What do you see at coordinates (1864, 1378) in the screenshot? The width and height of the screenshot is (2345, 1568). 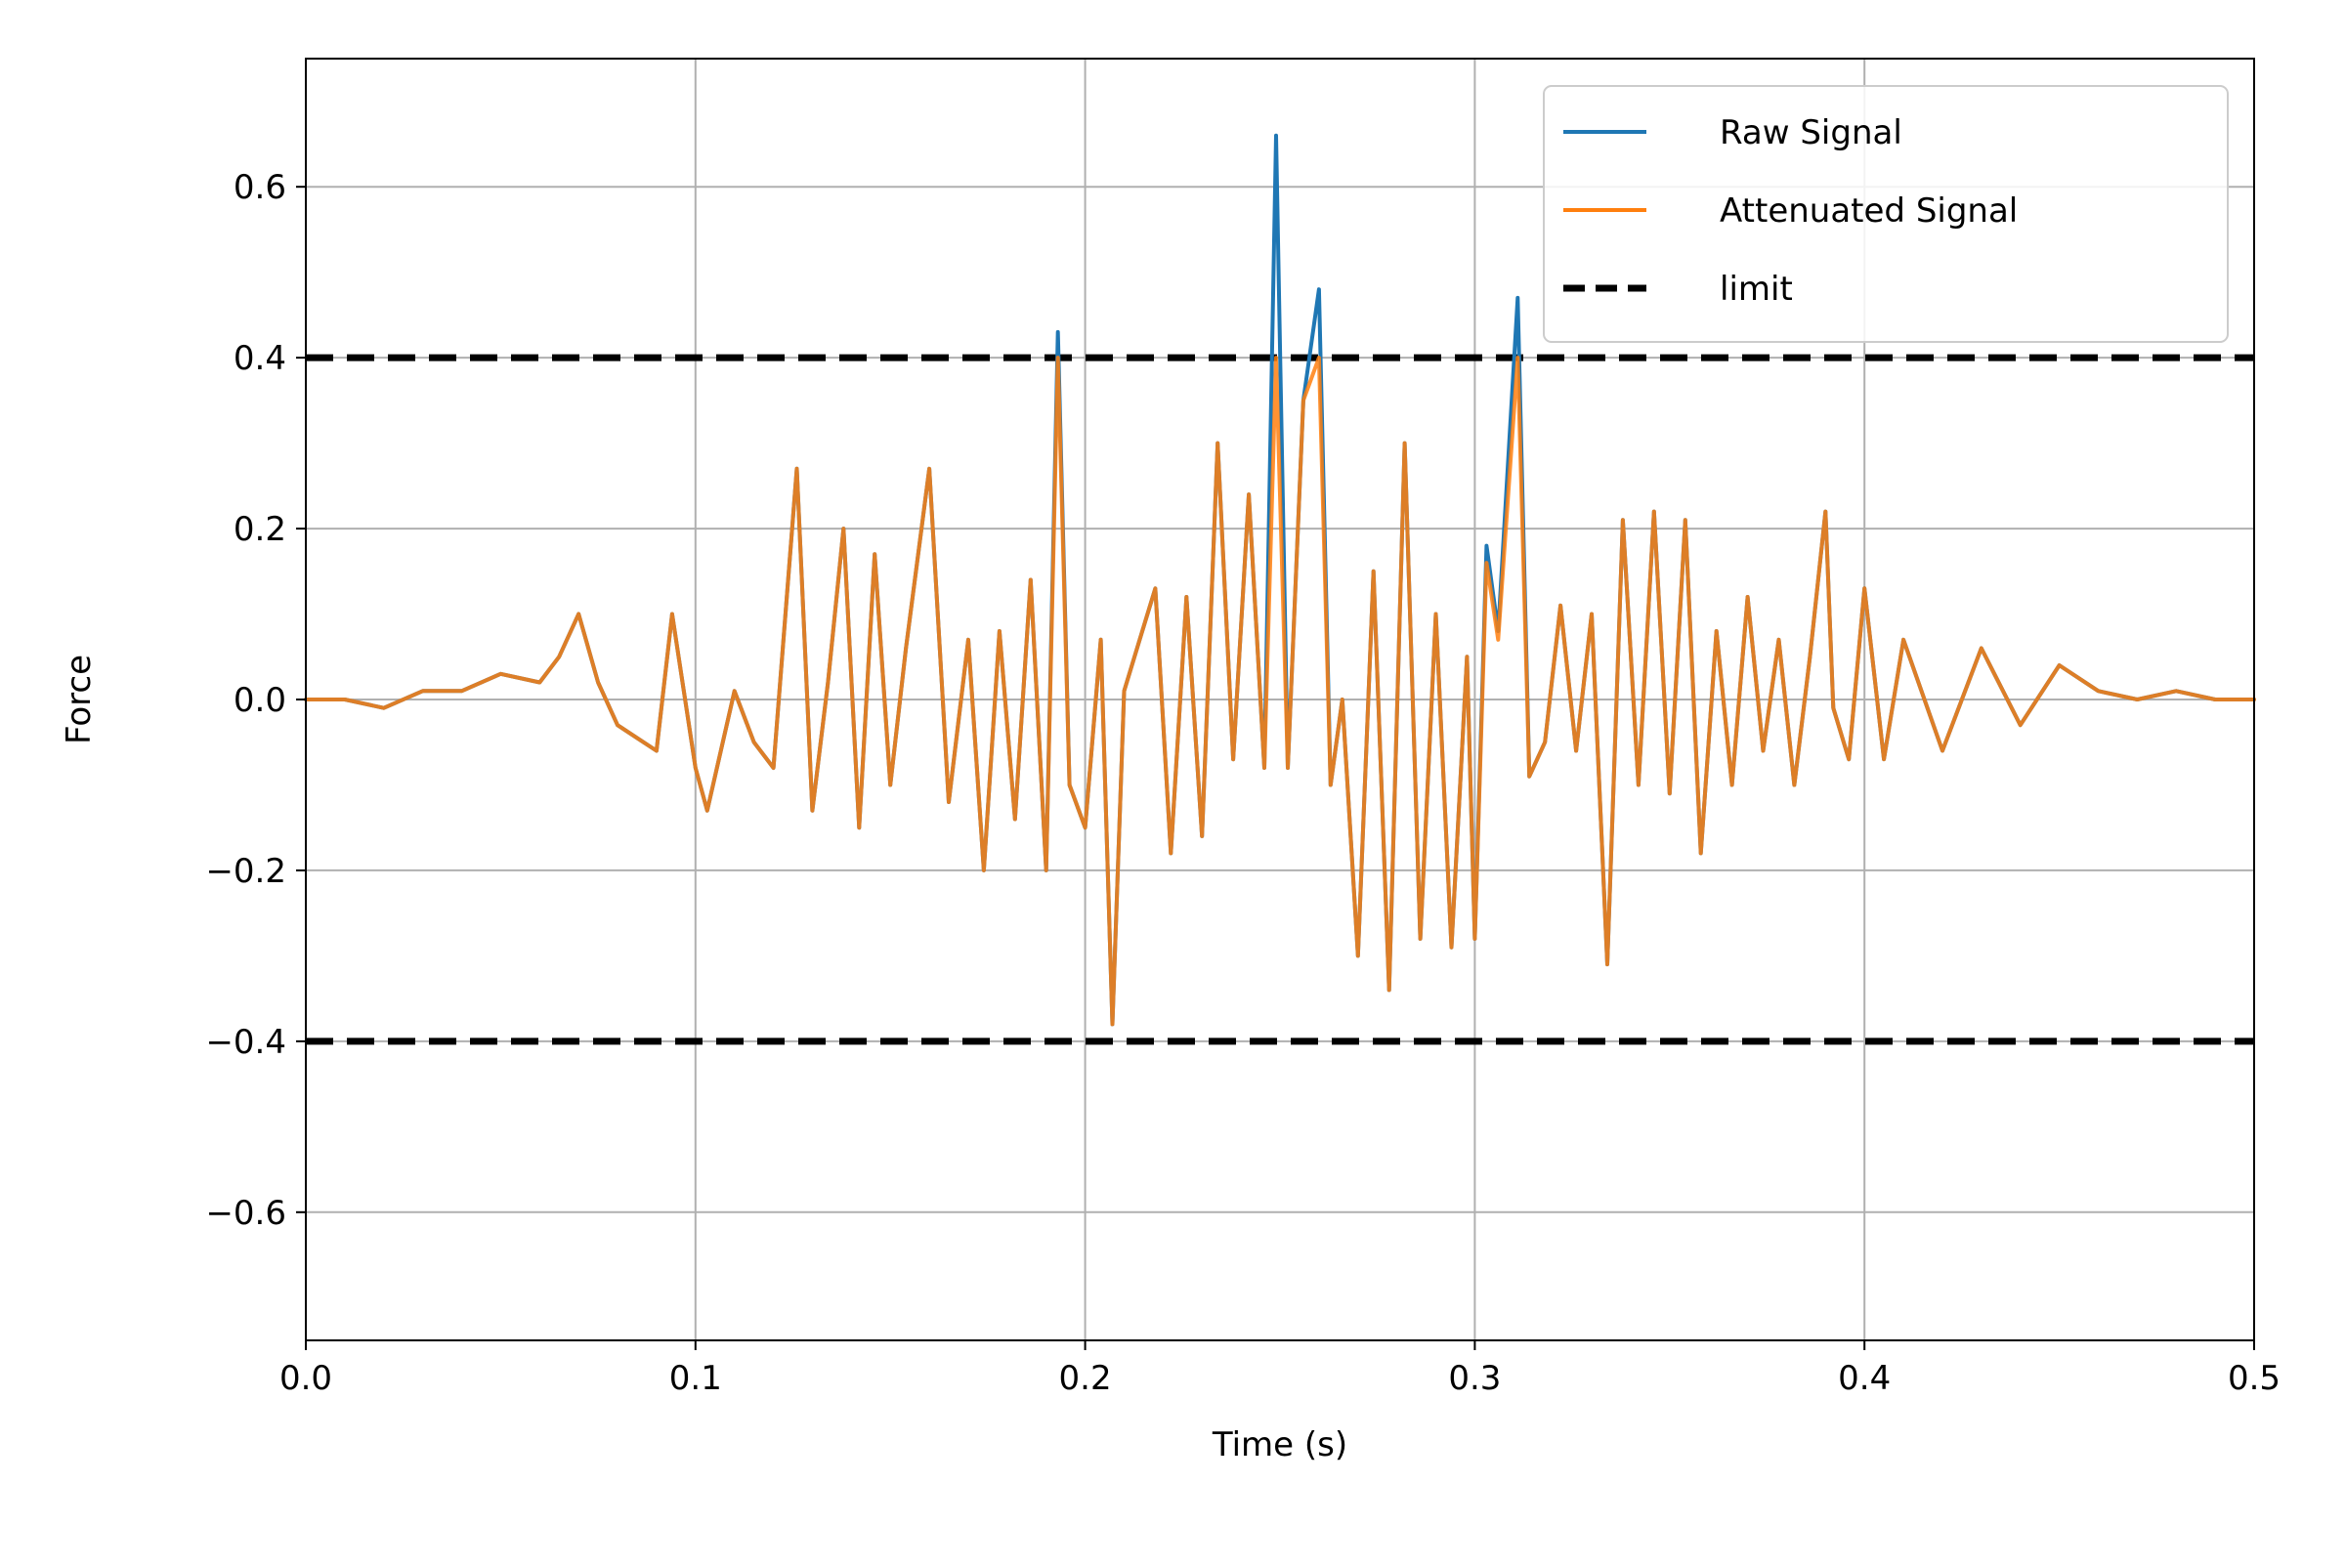 I see `x-tick-label: 0.4` at bounding box center [1864, 1378].